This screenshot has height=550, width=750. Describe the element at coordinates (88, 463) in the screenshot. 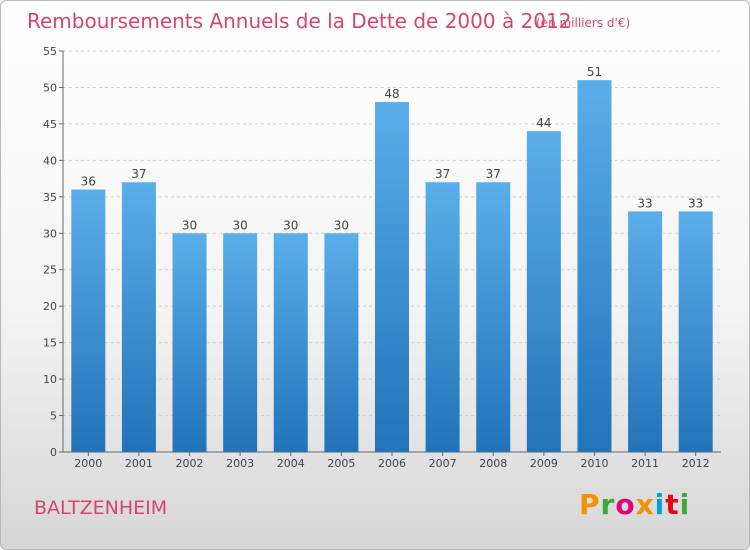

I see `x-tick-label: 2000` at that location.